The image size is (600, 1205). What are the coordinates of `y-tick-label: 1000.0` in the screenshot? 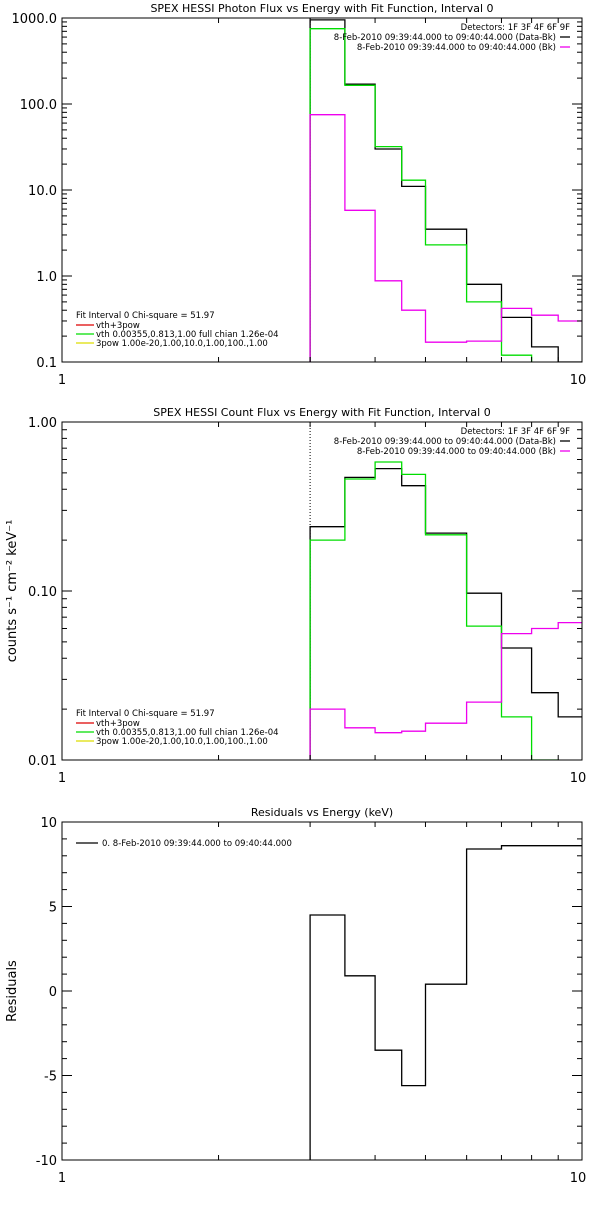 It's located at (35, 19).